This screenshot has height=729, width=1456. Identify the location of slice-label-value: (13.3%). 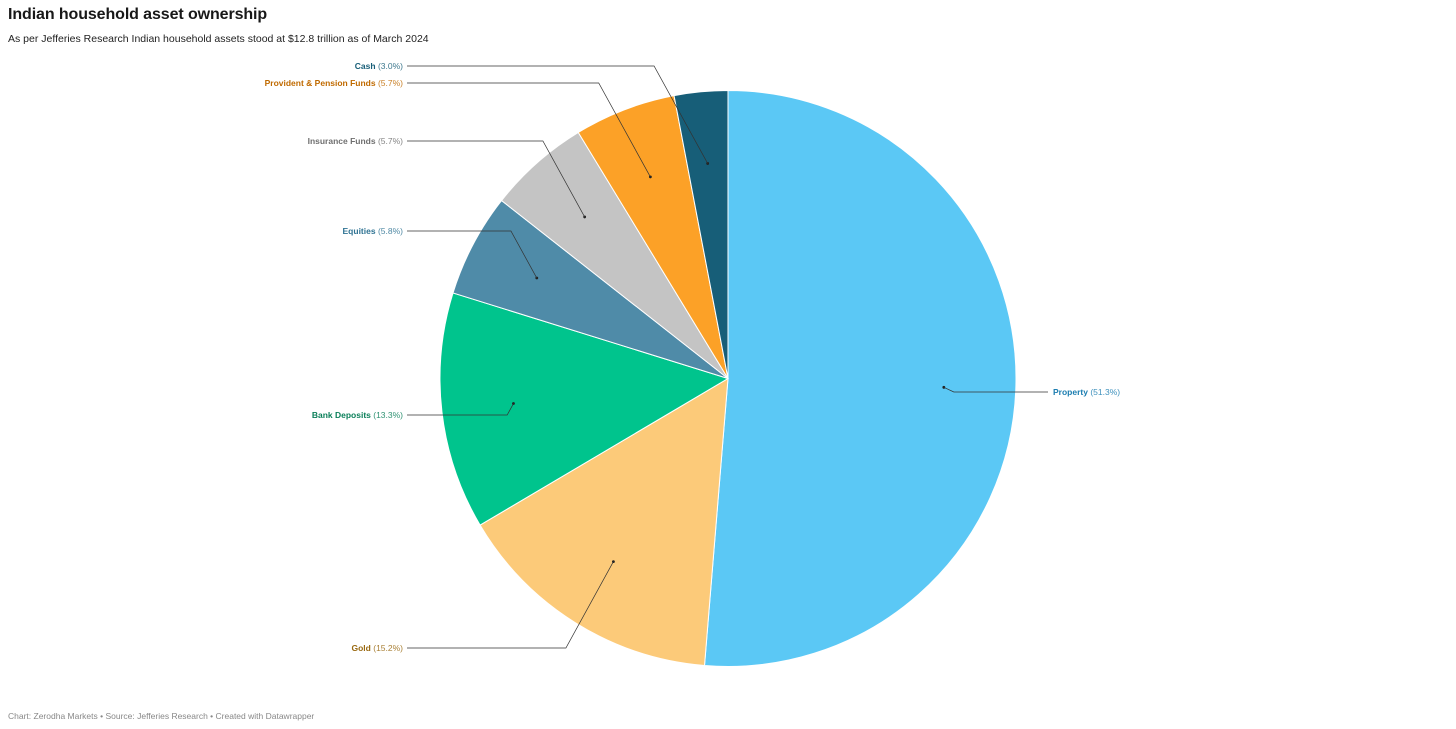
(388, 415).